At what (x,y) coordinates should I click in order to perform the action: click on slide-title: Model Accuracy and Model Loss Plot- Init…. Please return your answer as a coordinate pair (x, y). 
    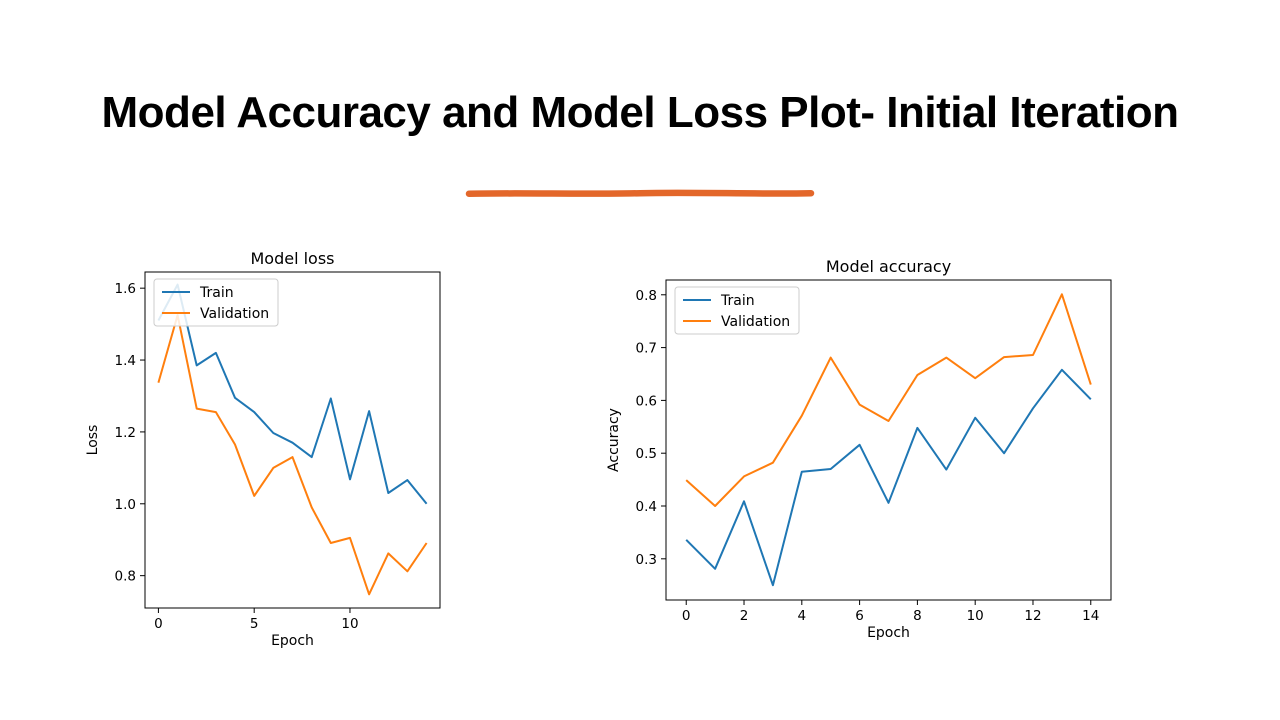
    Looking at the image, I should click on (640, 112).